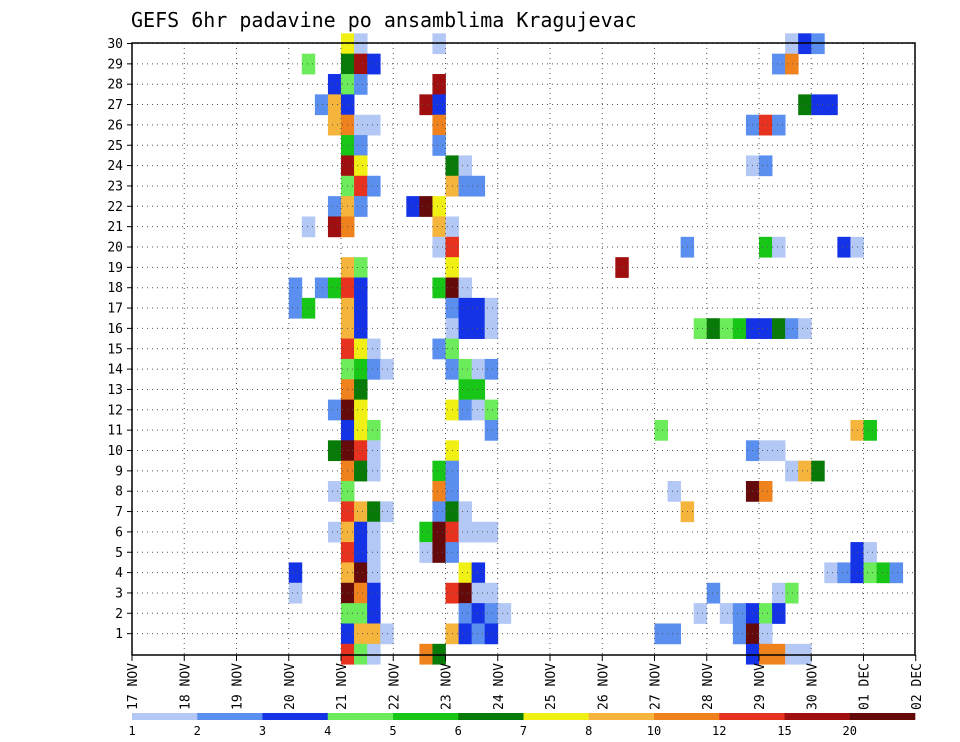 Image resolution: width=960 pixels, height=742 pixels. What do you see at coordinates (115, 248) in the screenshot?
I see `y-tick-label: 20` at bounding box center [115, 248].